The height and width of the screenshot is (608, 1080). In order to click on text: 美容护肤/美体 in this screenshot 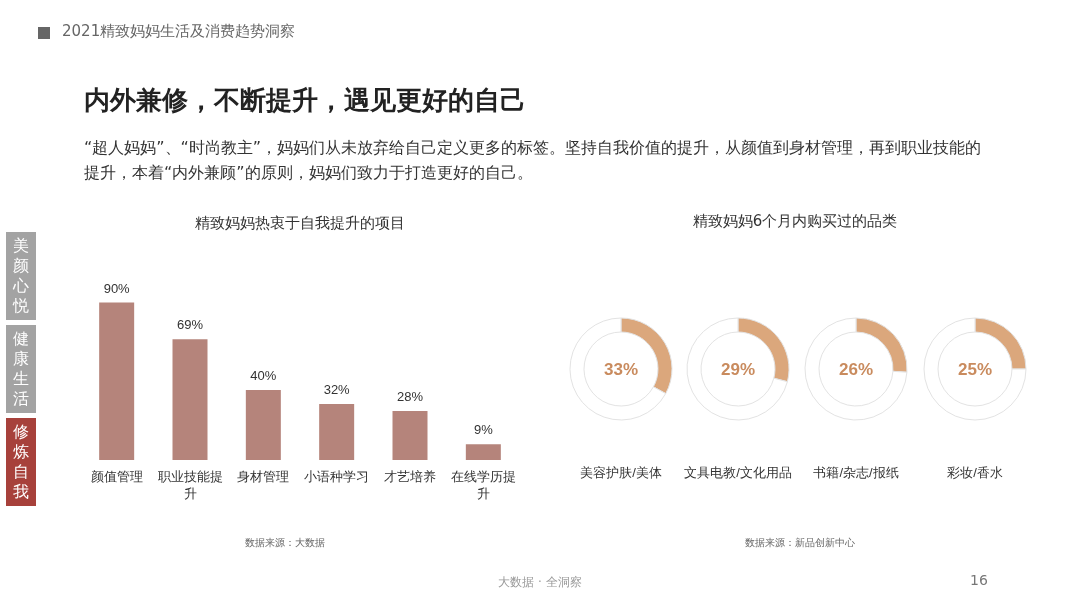, I will do `click(621, 472)`.